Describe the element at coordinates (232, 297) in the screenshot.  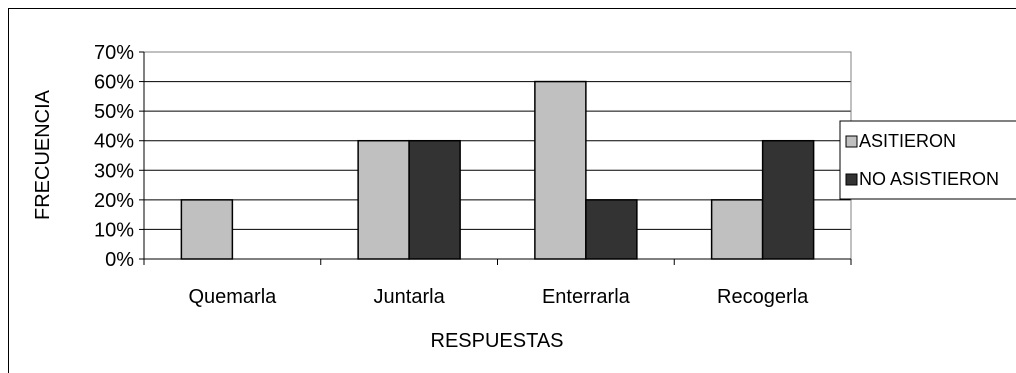
I see `x-tick-label: Quemarla` at that location.